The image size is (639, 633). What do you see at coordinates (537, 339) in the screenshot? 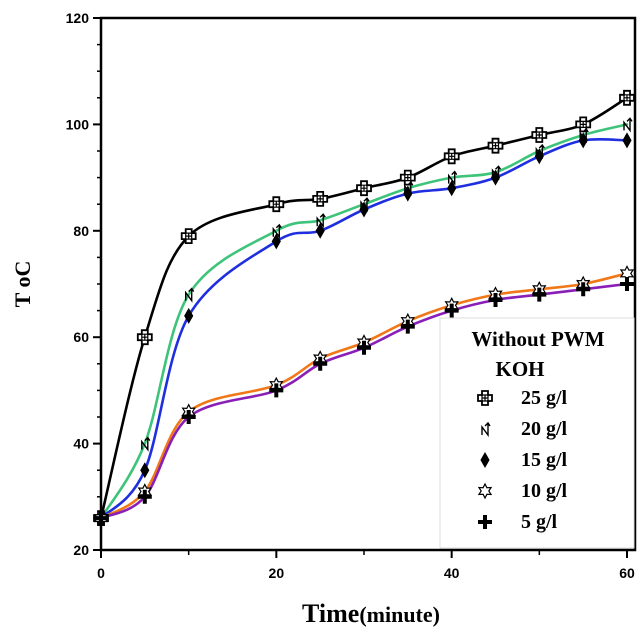
I see `legend-title-line-1: Without PWM` at bounding box center [537, 339].